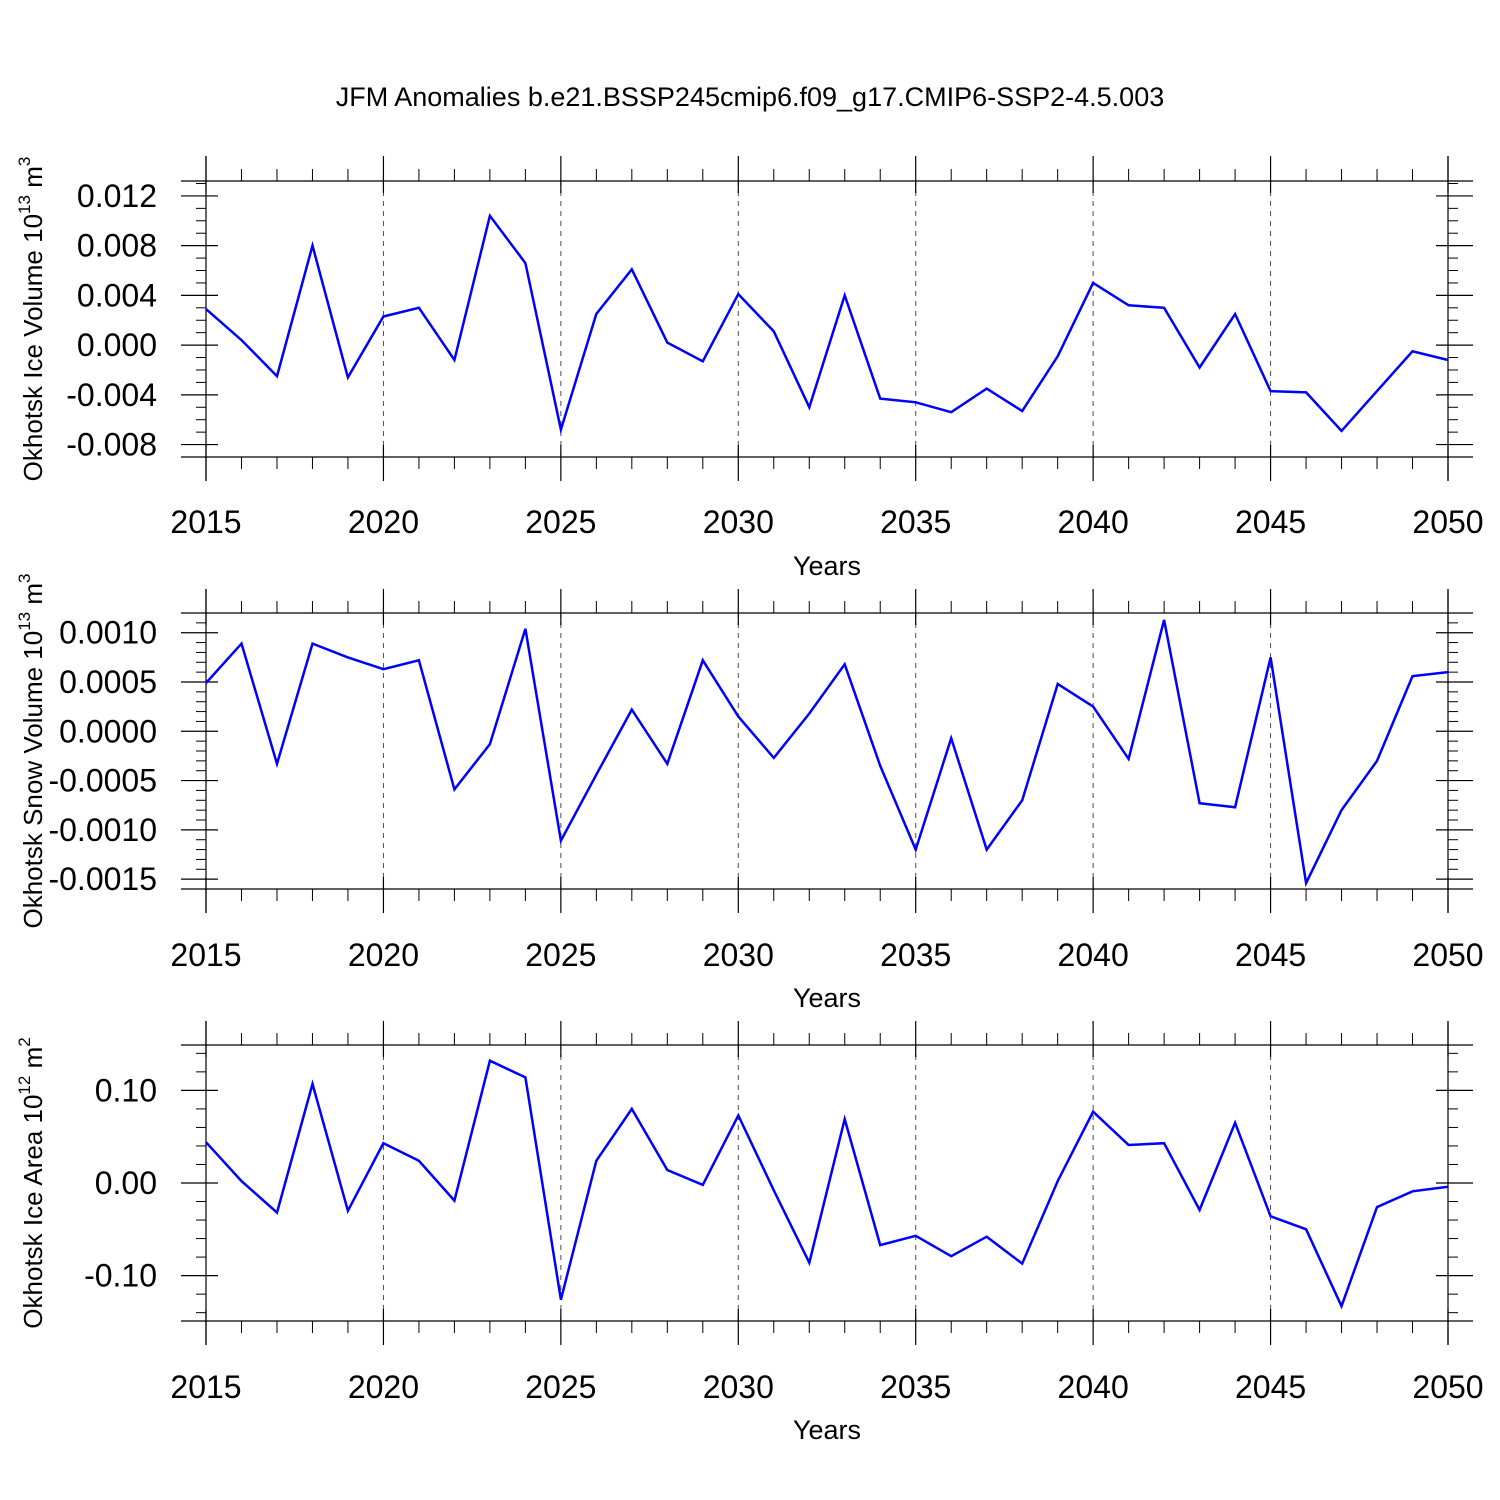  I want to click on y-tick-label: -0.0010, so click(102, 830).